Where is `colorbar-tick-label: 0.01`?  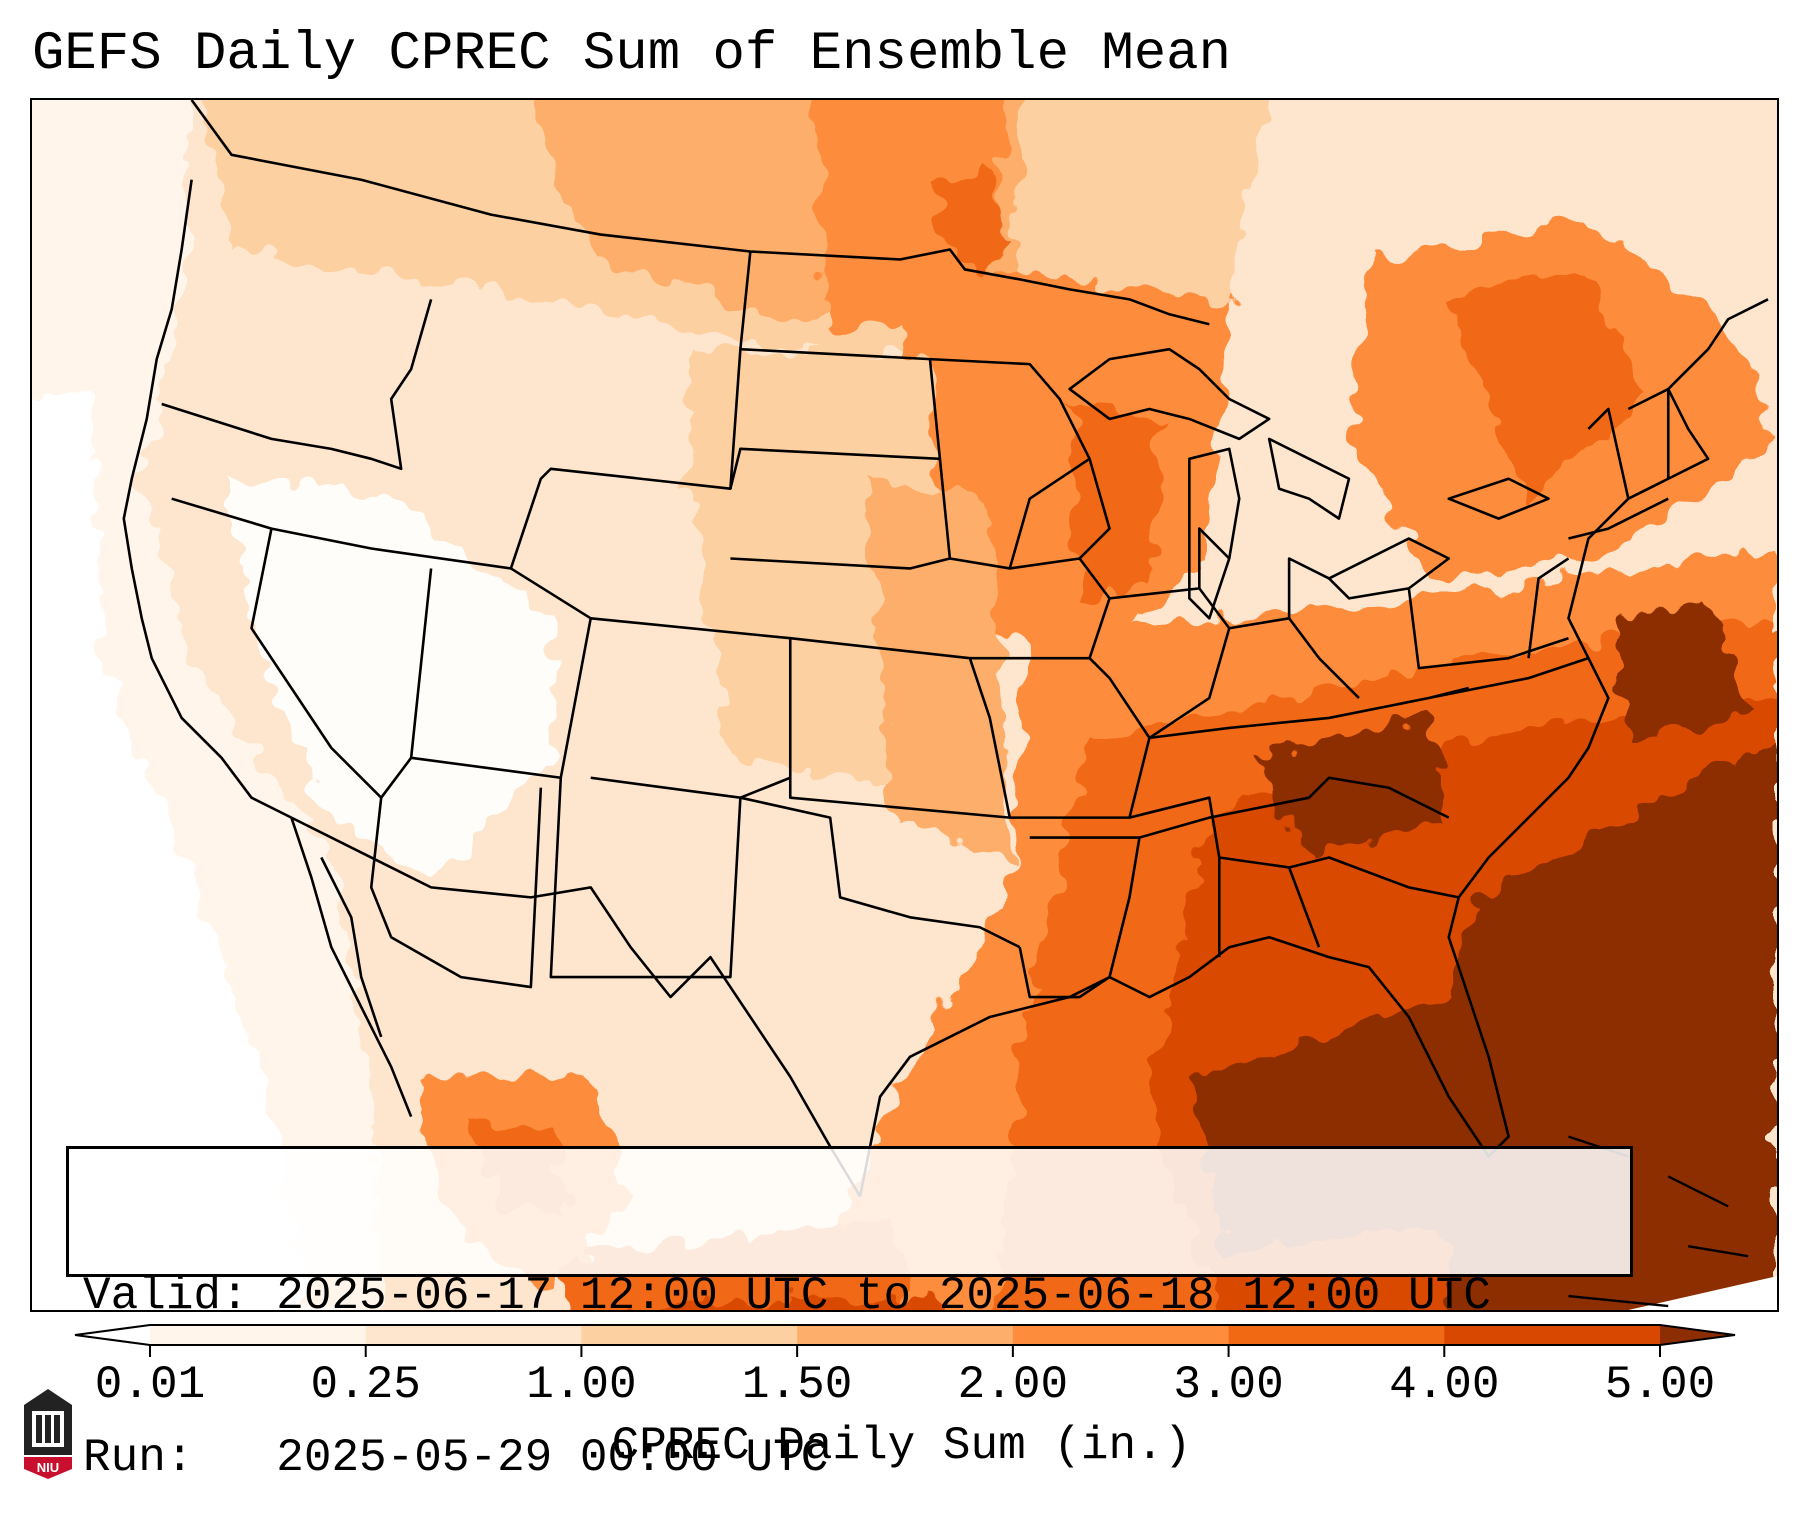 colorbar-tick-label: 0.01 is located at coordinates (150, 1385).